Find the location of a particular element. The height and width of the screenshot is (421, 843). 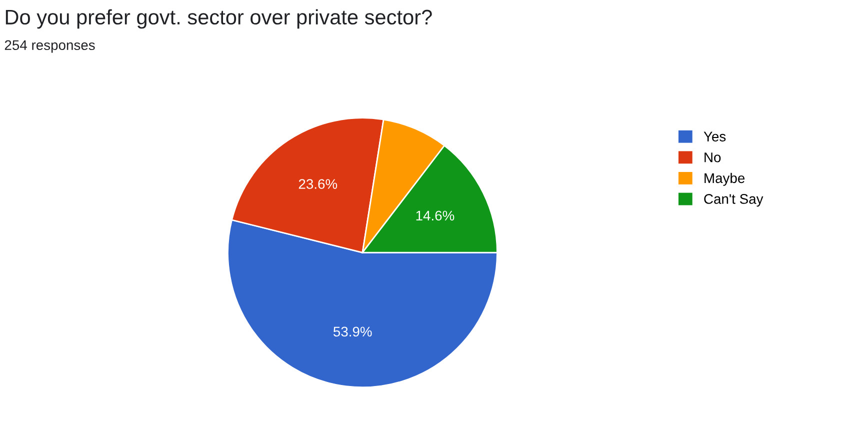

chart-title: Do you prefer govt. sector over private sector? is located at coordinates (219, 19).